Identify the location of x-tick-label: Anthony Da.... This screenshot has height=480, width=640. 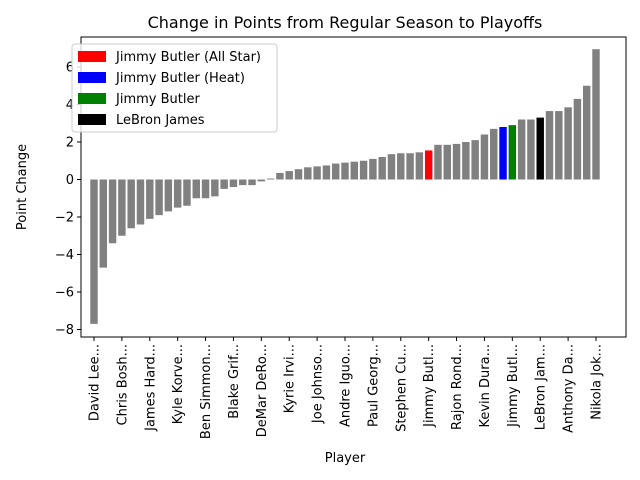
(569, 388).